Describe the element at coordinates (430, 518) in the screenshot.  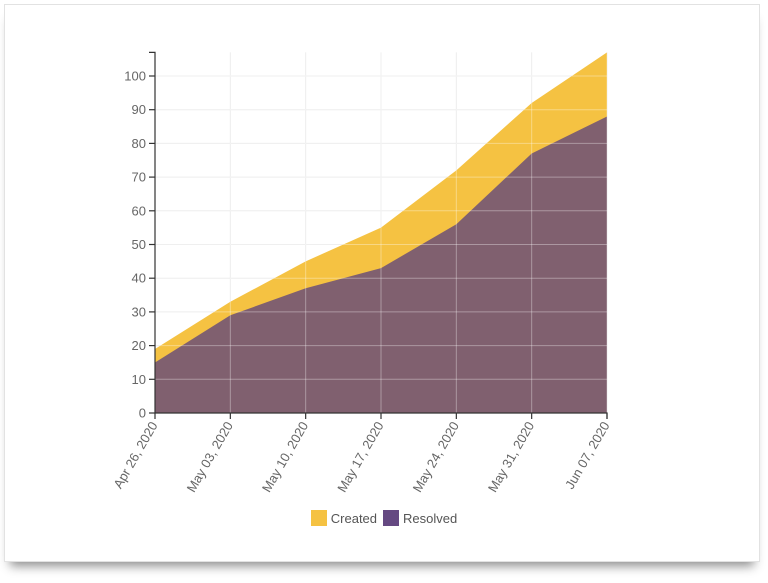
I see `legend-label-resolved: Resolved` at that location.